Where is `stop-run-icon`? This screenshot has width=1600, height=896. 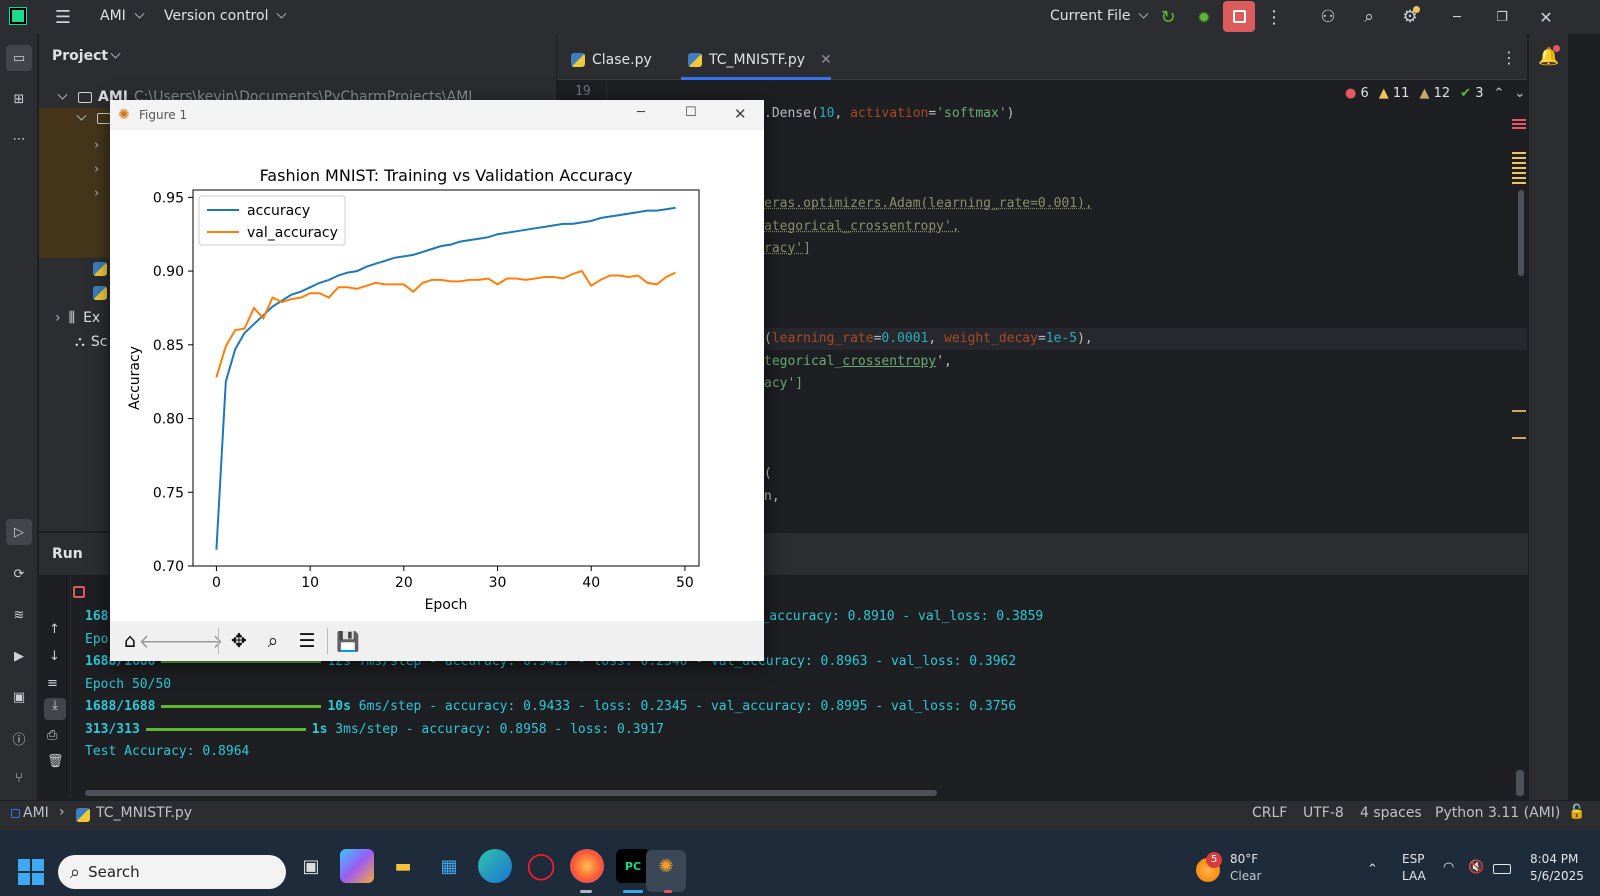
stop-run-icon is located at coordinates (79, 592).